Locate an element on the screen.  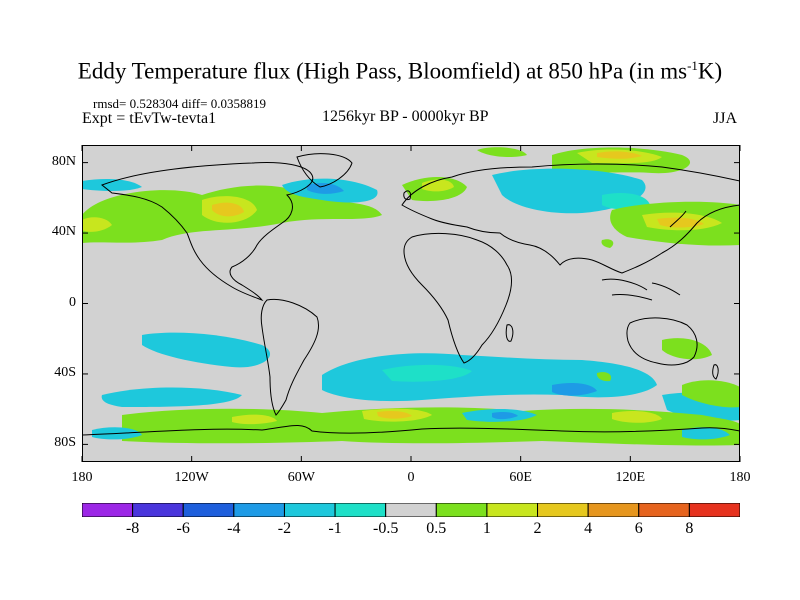
lon-label: 0 is located at coordinates (411, 477).